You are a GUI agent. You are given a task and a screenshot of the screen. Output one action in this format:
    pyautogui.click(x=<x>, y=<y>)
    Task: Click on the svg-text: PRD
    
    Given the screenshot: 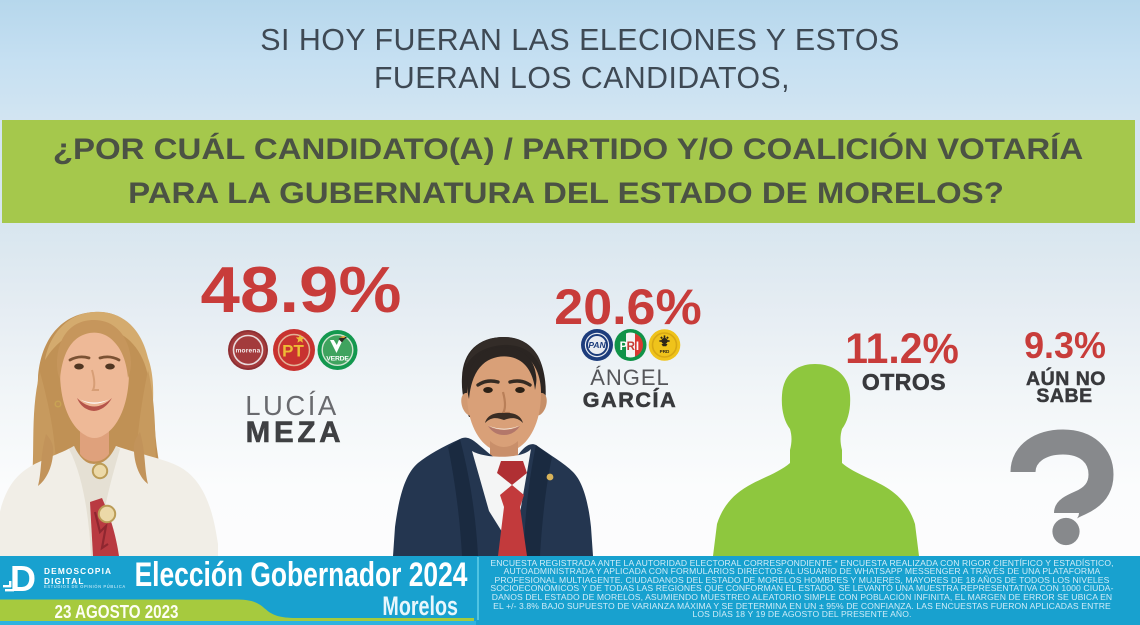 What is the action you would take?
    pyautogui.click(x=665, y=351)
    